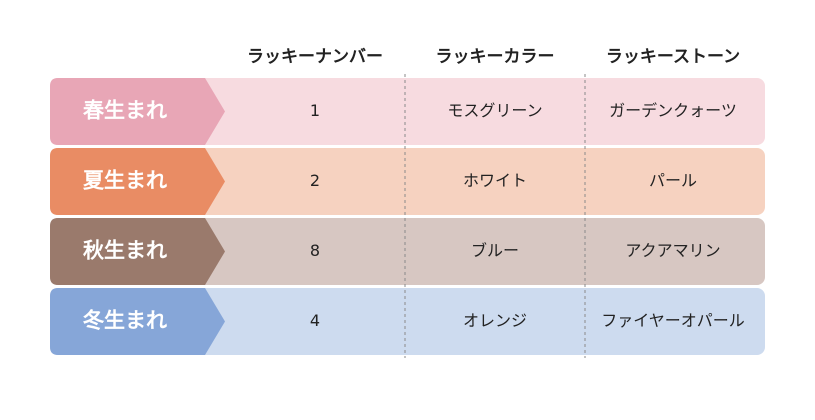 This screenshot has height=420, width=815. I want to click on lucky-stone: ガーデンクォーツ, so click(673, 110).